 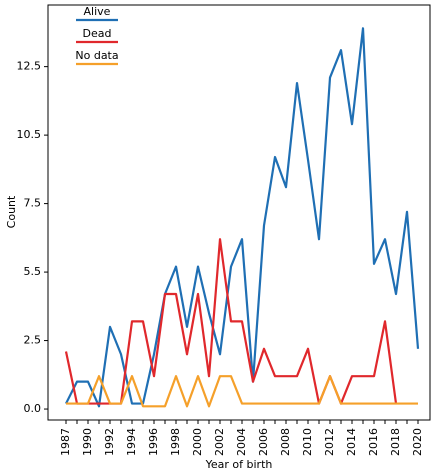 I want to click on x-tick-label: 2020, so click(x=417, y=442).